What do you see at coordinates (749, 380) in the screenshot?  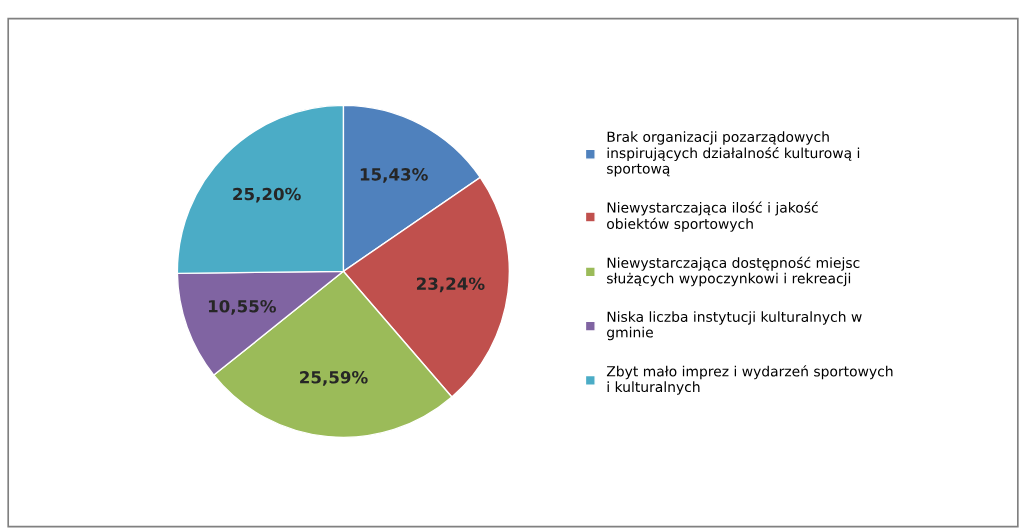 I see `legend-label: Zbyt mało imprez i wydarzeń sportowych i kulturalnych` at bounding box center [749, 380].